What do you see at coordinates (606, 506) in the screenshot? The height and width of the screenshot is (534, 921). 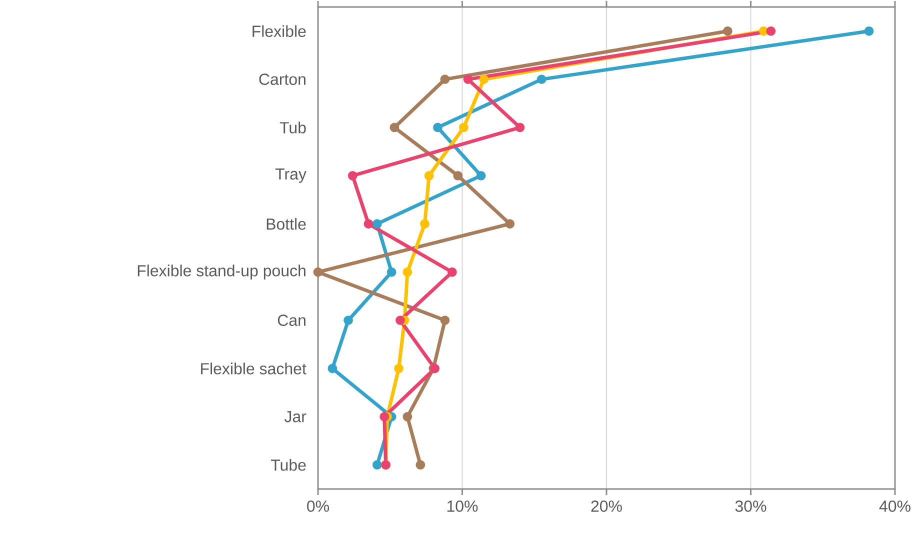 I see `x-tick-label: 20%` at bounding box center [606, 506].